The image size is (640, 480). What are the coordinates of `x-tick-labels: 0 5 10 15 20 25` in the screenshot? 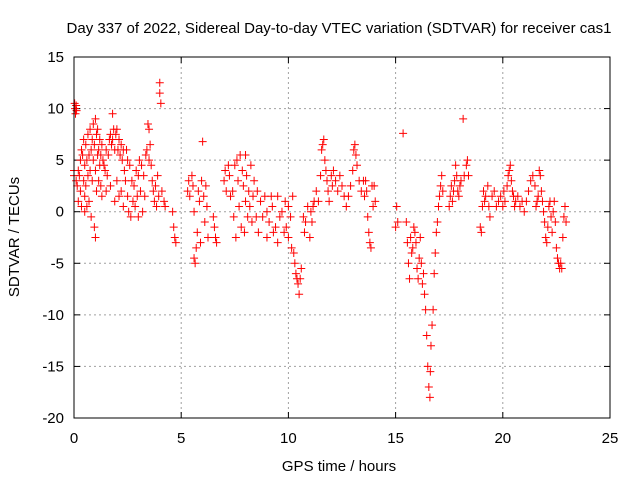 It's located at (344, 438).